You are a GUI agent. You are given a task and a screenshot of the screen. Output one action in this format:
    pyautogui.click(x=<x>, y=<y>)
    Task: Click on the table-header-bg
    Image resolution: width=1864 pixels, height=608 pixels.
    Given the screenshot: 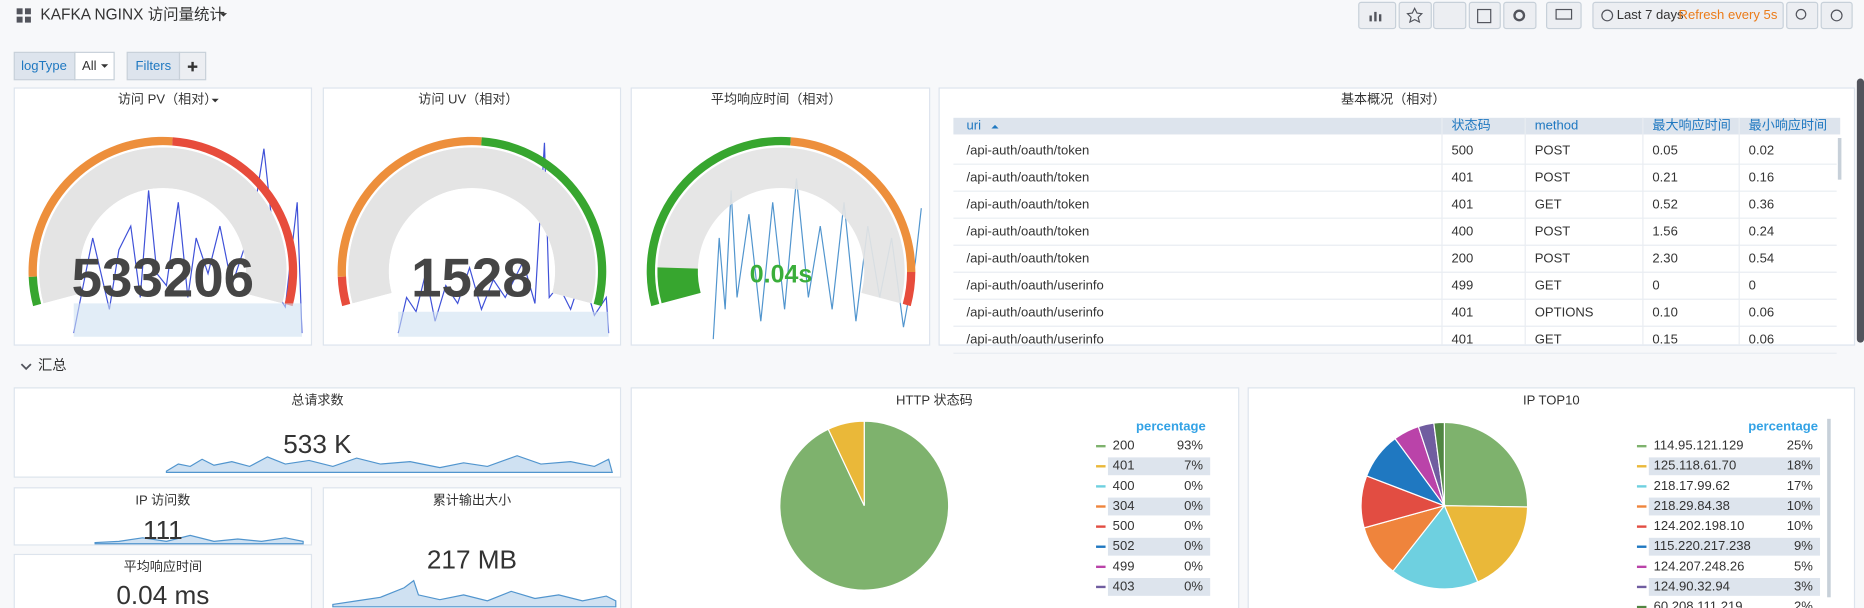 What is the action you would take?
    pyautogui.click(x=1397, y=126)
    